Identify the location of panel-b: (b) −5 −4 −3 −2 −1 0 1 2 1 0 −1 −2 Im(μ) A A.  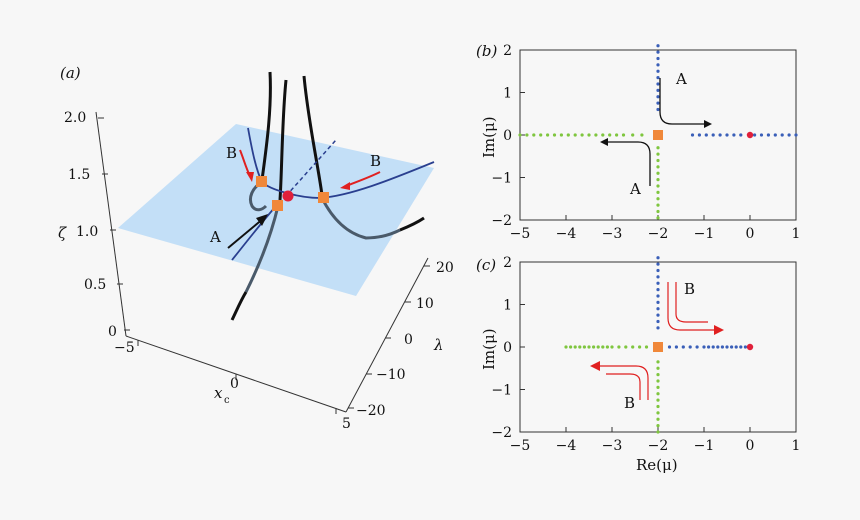
(638, 142).